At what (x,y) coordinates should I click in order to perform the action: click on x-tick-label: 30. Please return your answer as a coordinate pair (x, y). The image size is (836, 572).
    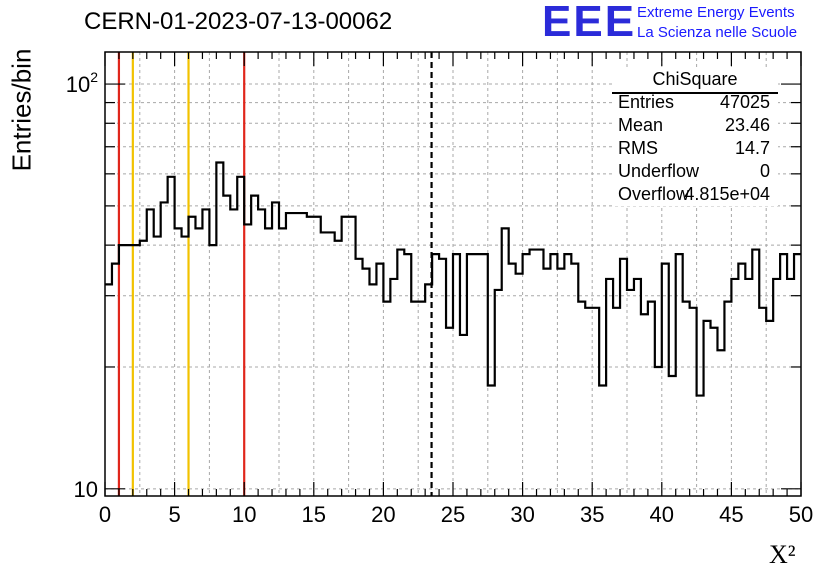
    Looking at the image, I should click on (522, 514).